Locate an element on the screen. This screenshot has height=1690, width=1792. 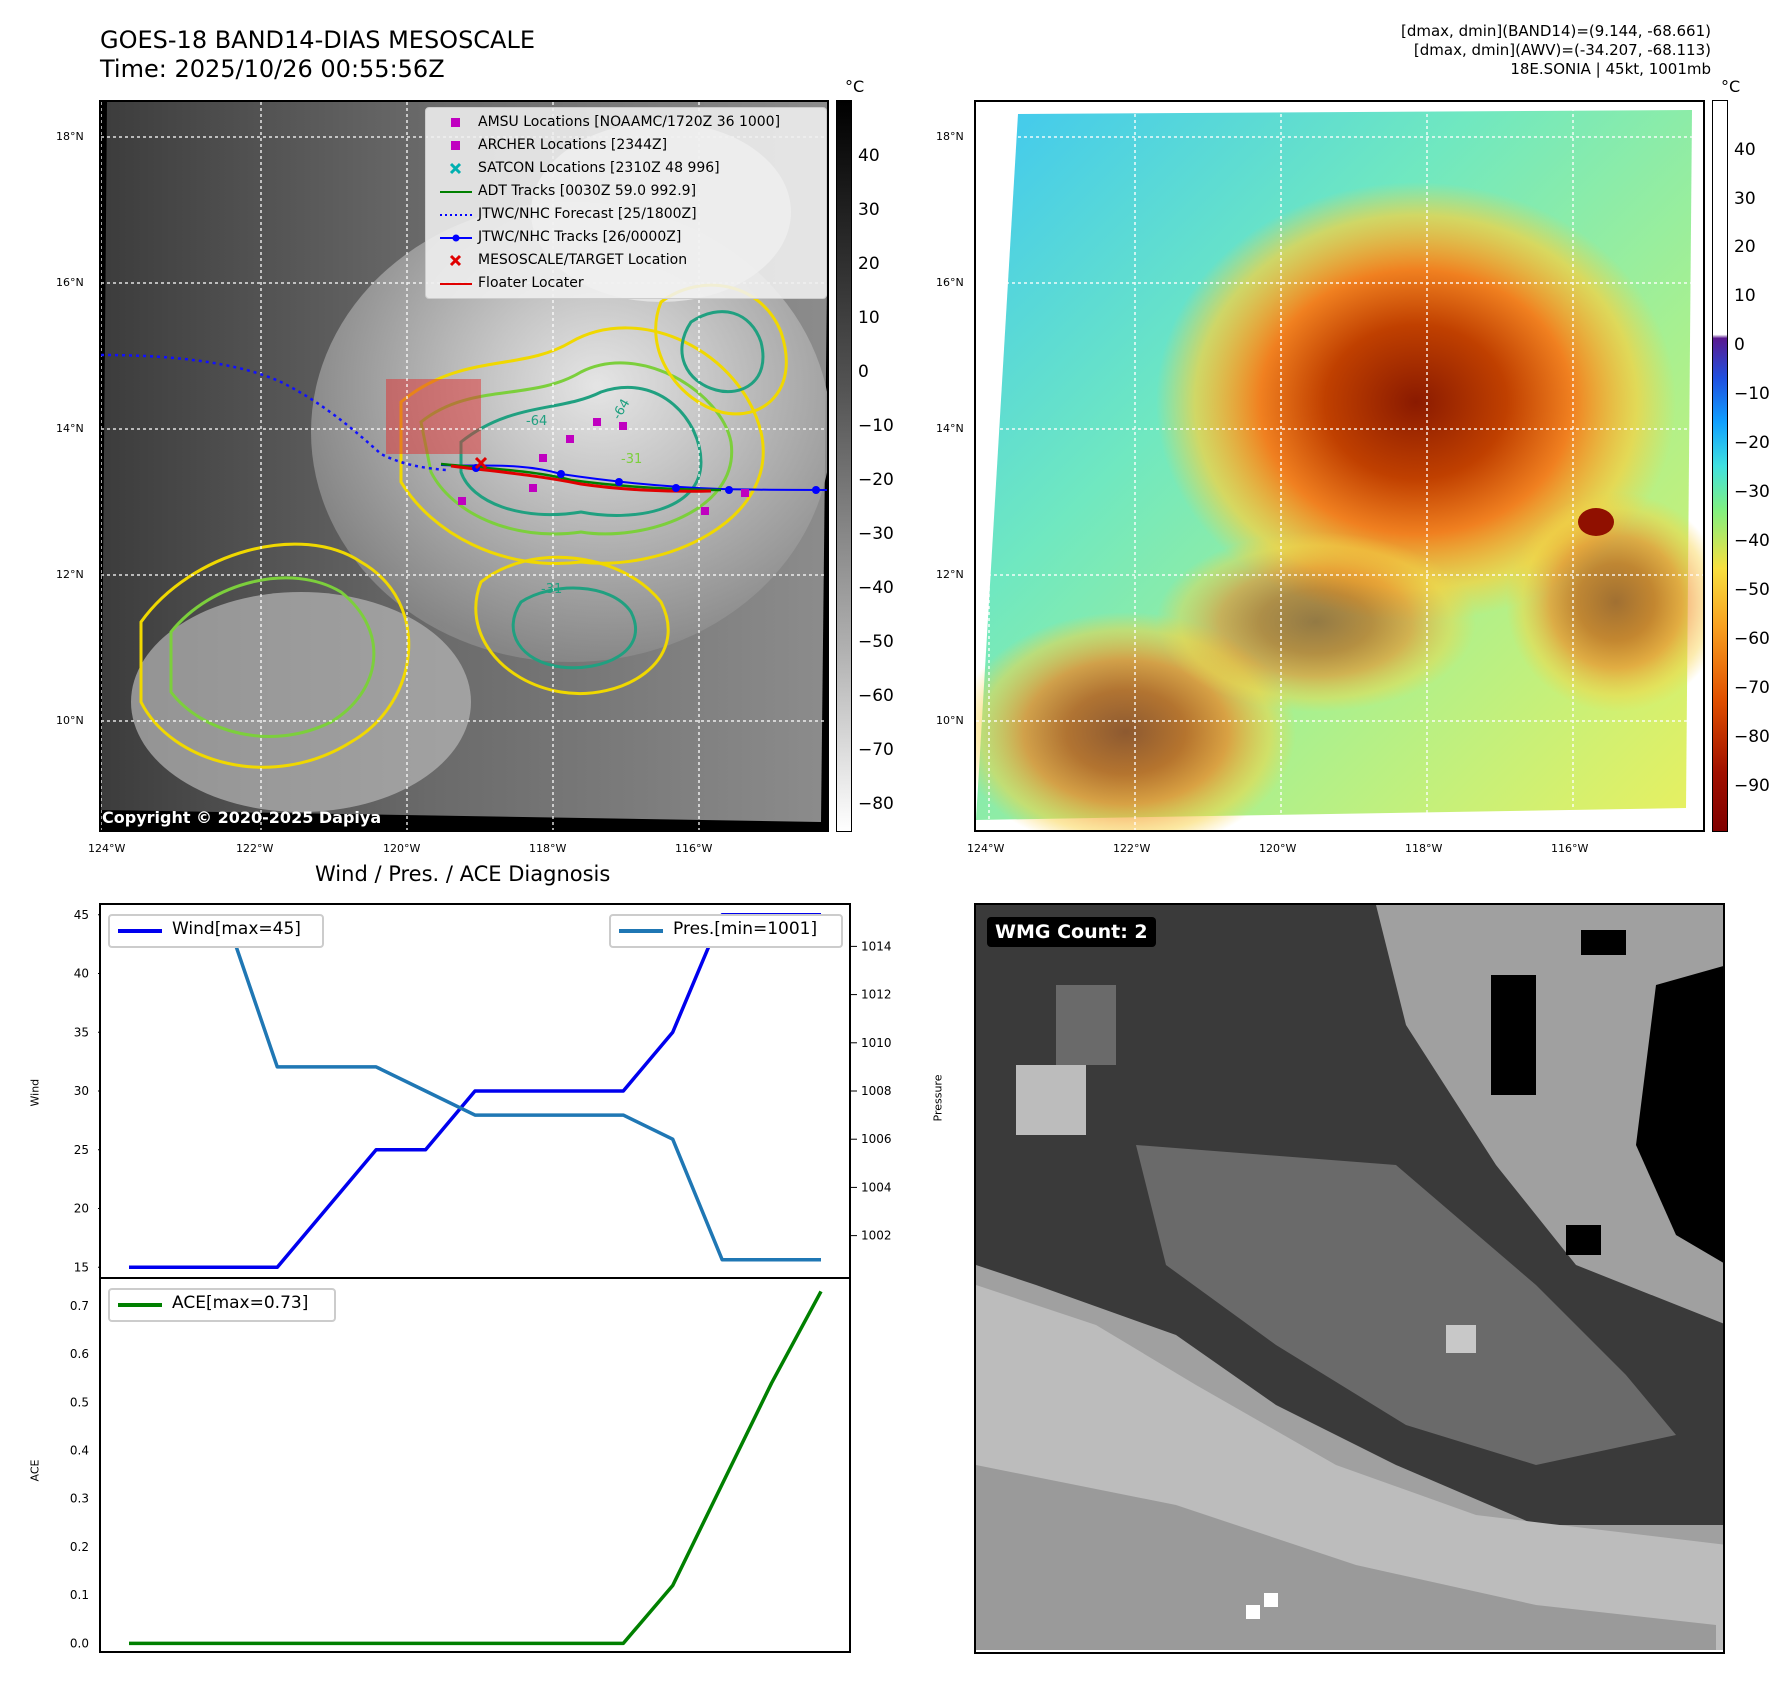
ace-tick-label: 0.7 is located at coordinates (79, 1306).